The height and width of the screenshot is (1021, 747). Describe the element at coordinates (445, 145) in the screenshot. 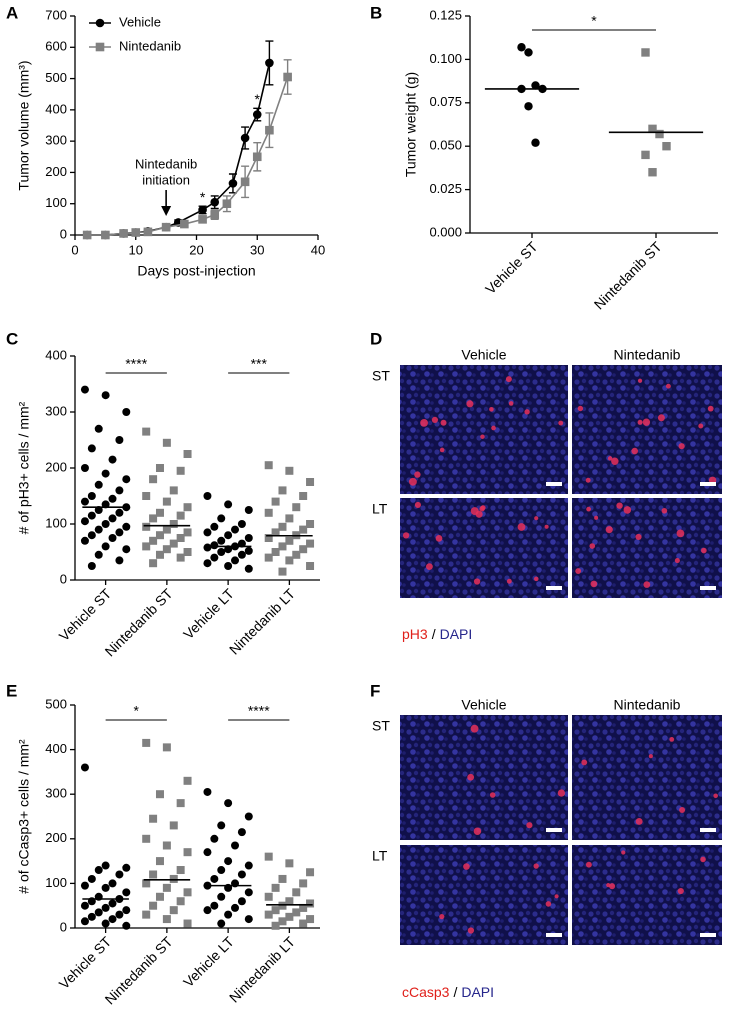

I see `y-tick-label: 0.050` at that location.